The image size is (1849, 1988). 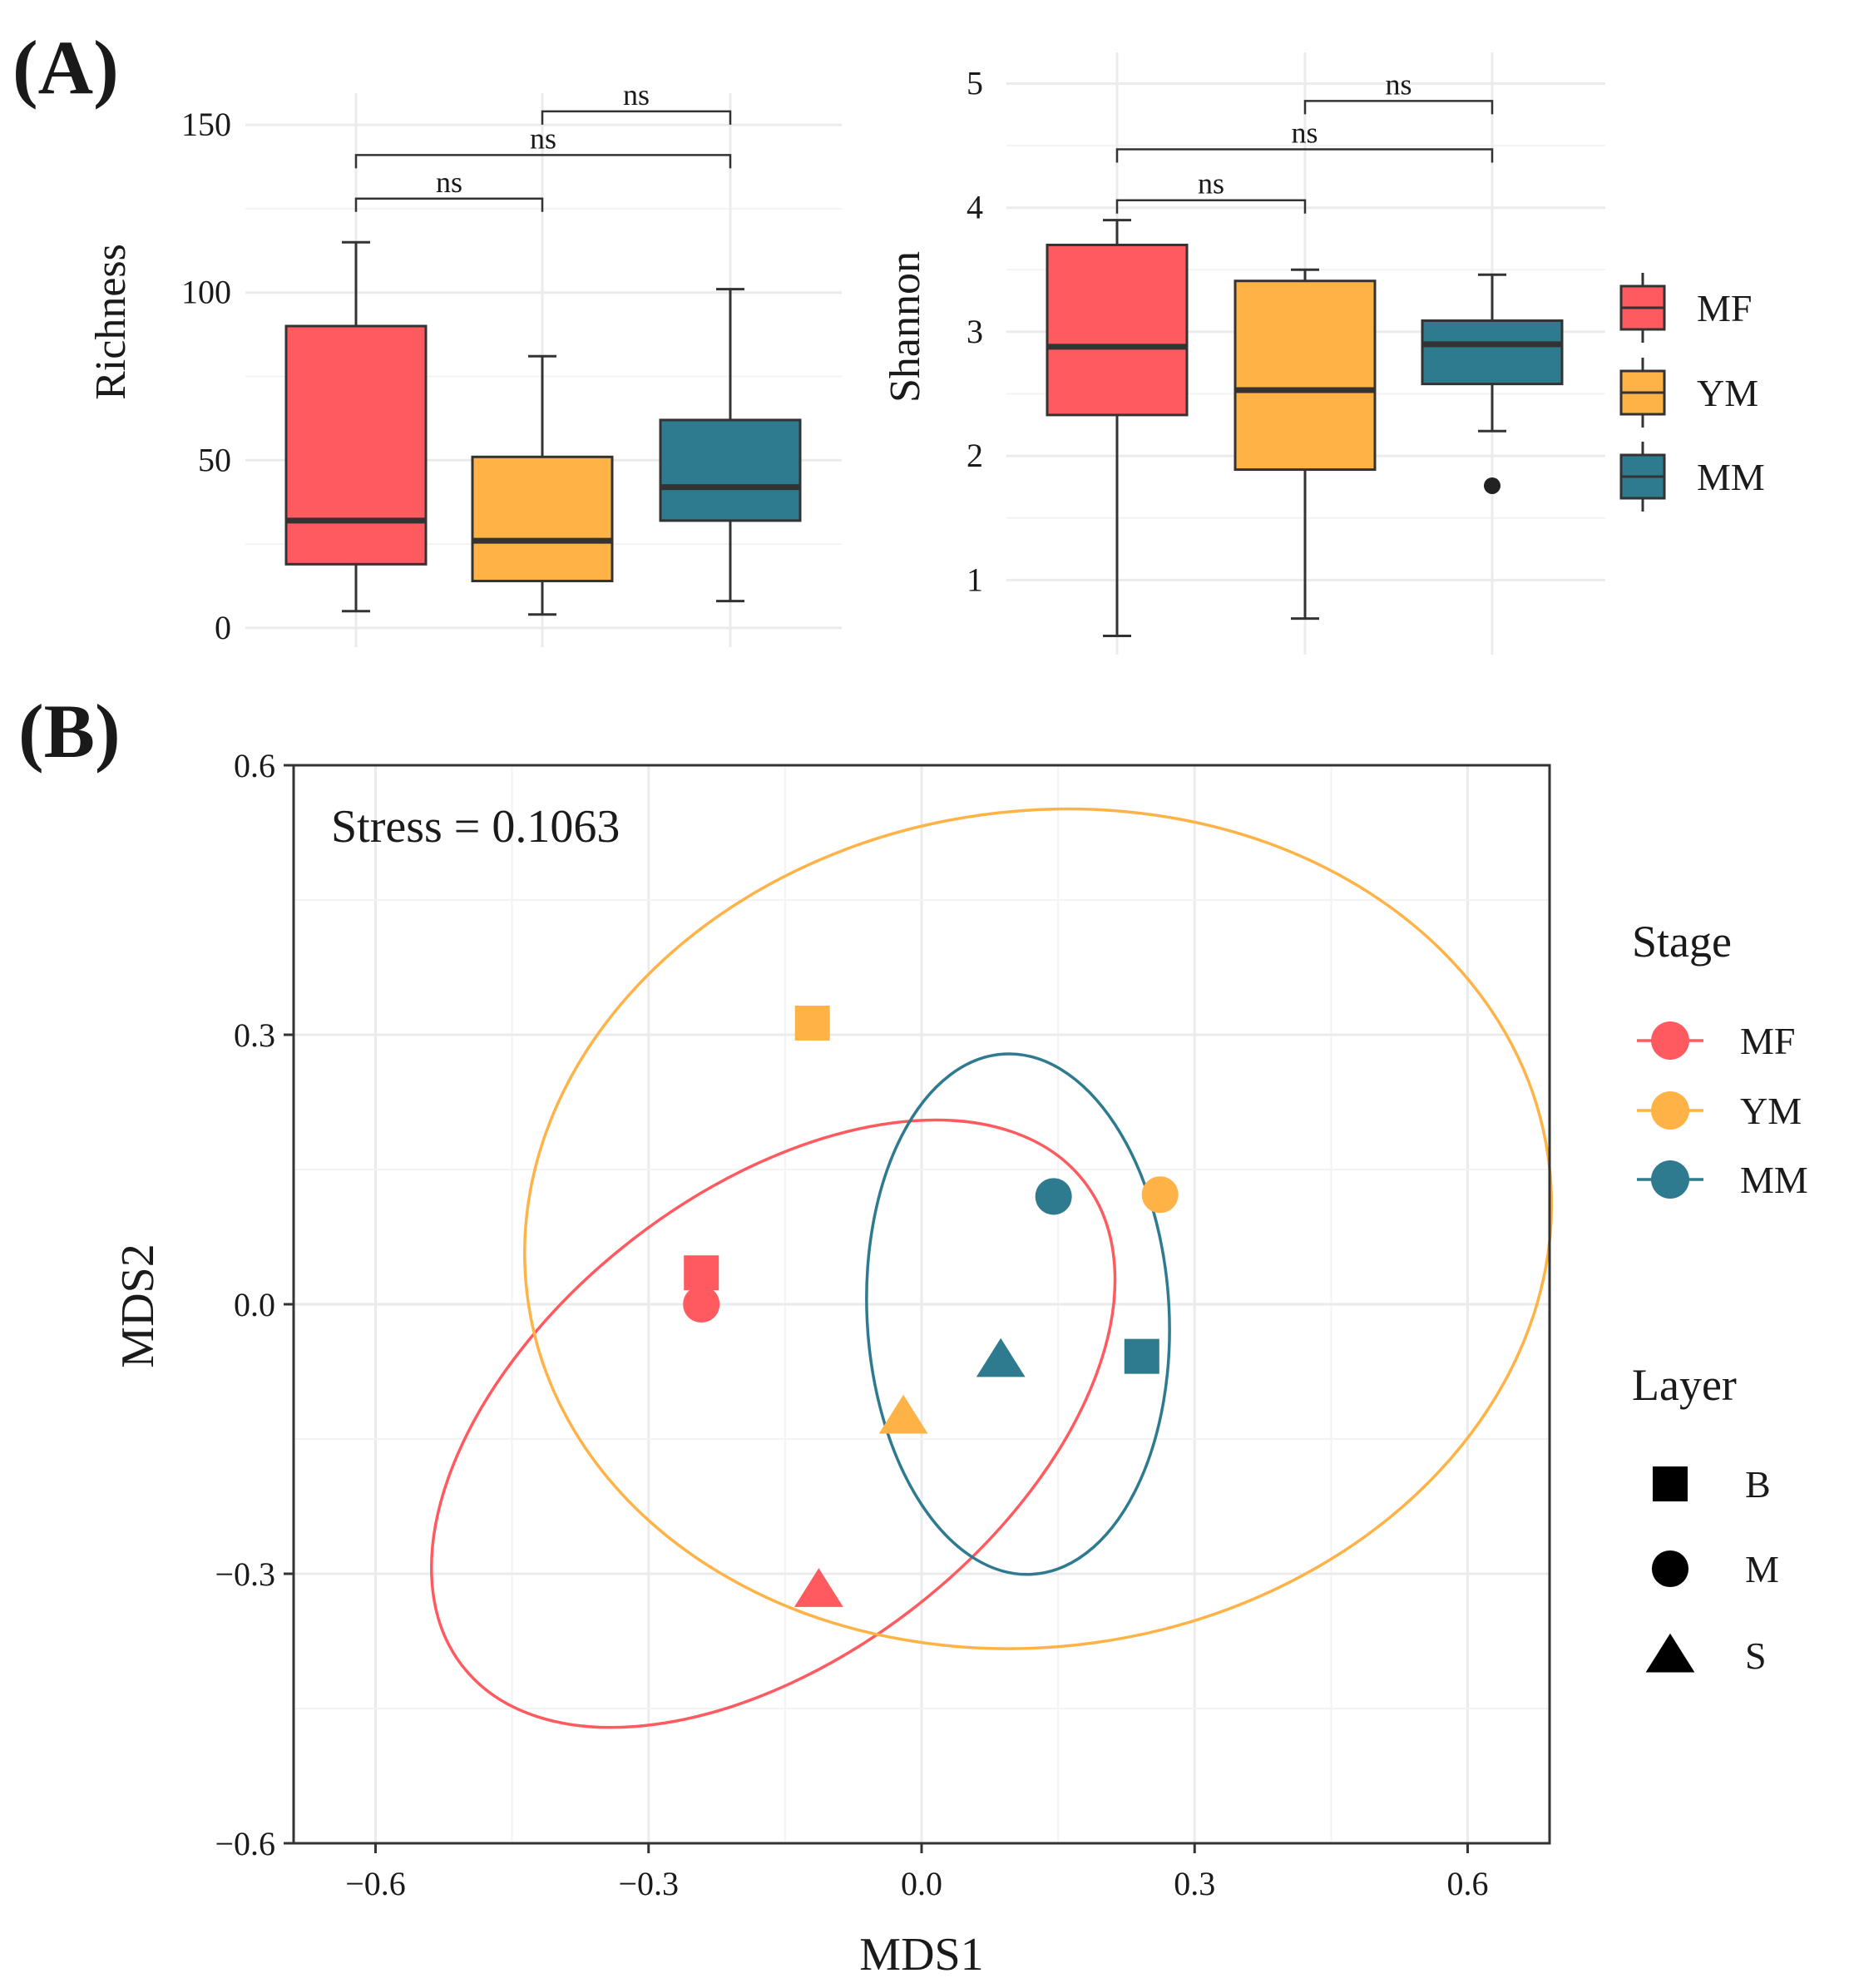 What do you see at coordinates (1684, 1385) in the screenshot?
I see `layer-legend-title: Layer` at bounding box center [1684, 1385].